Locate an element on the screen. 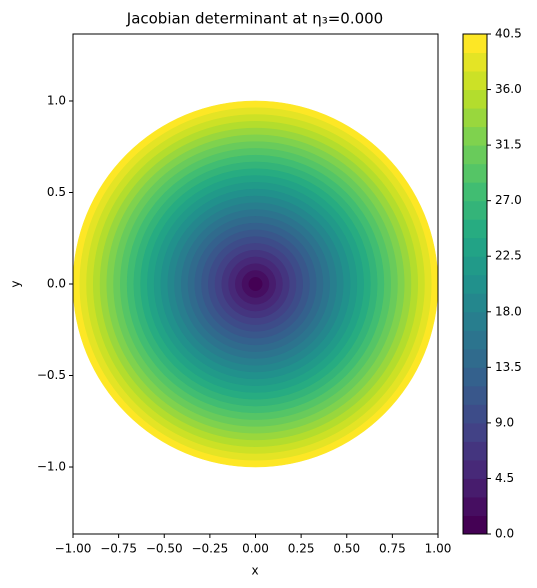 The image size is (537, 588). x-tick-label: 0.50 is located at coordinates (346, 549).